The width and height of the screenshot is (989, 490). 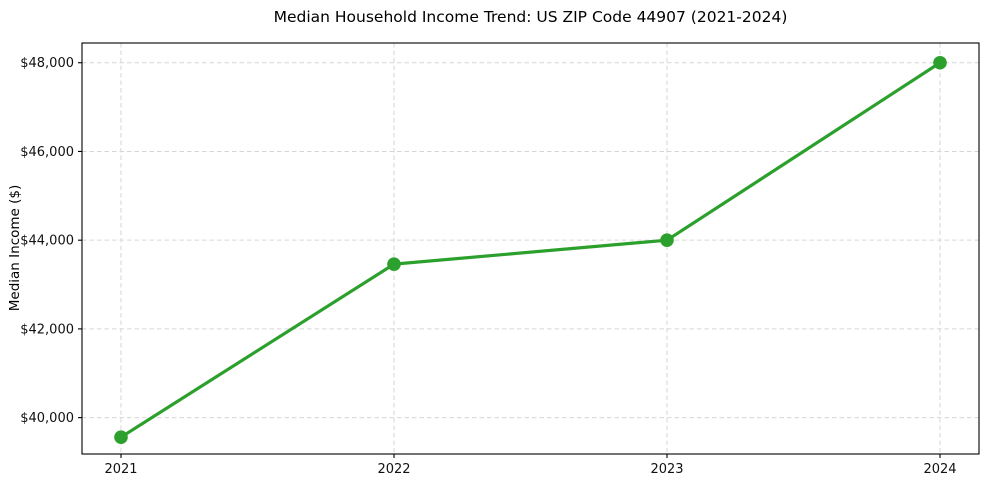 I want to click on x-tick-label: 2024, so click(x=939, y=469).